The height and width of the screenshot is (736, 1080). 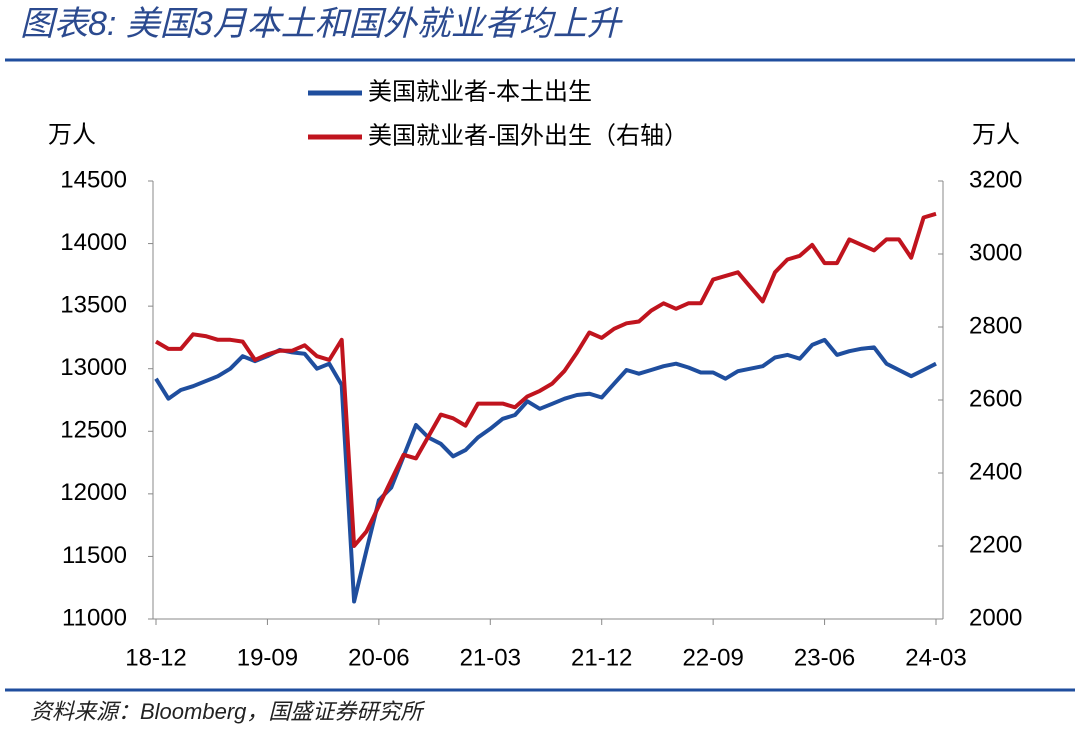 I want to click on x-tick-label: 21-03, so click(x=490, y=657).